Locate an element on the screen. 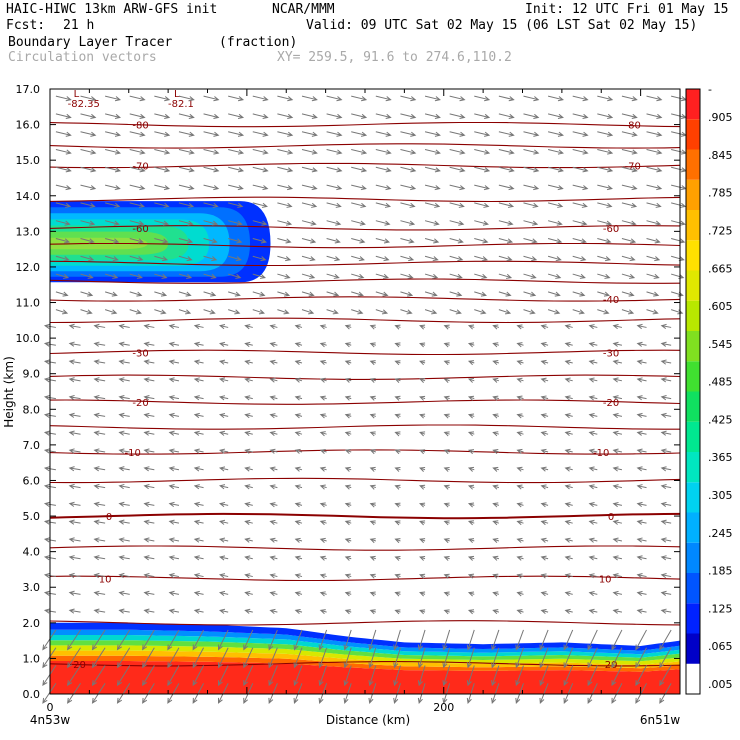  contour-label-6-1: -60 is located at coordinates (611, 229).